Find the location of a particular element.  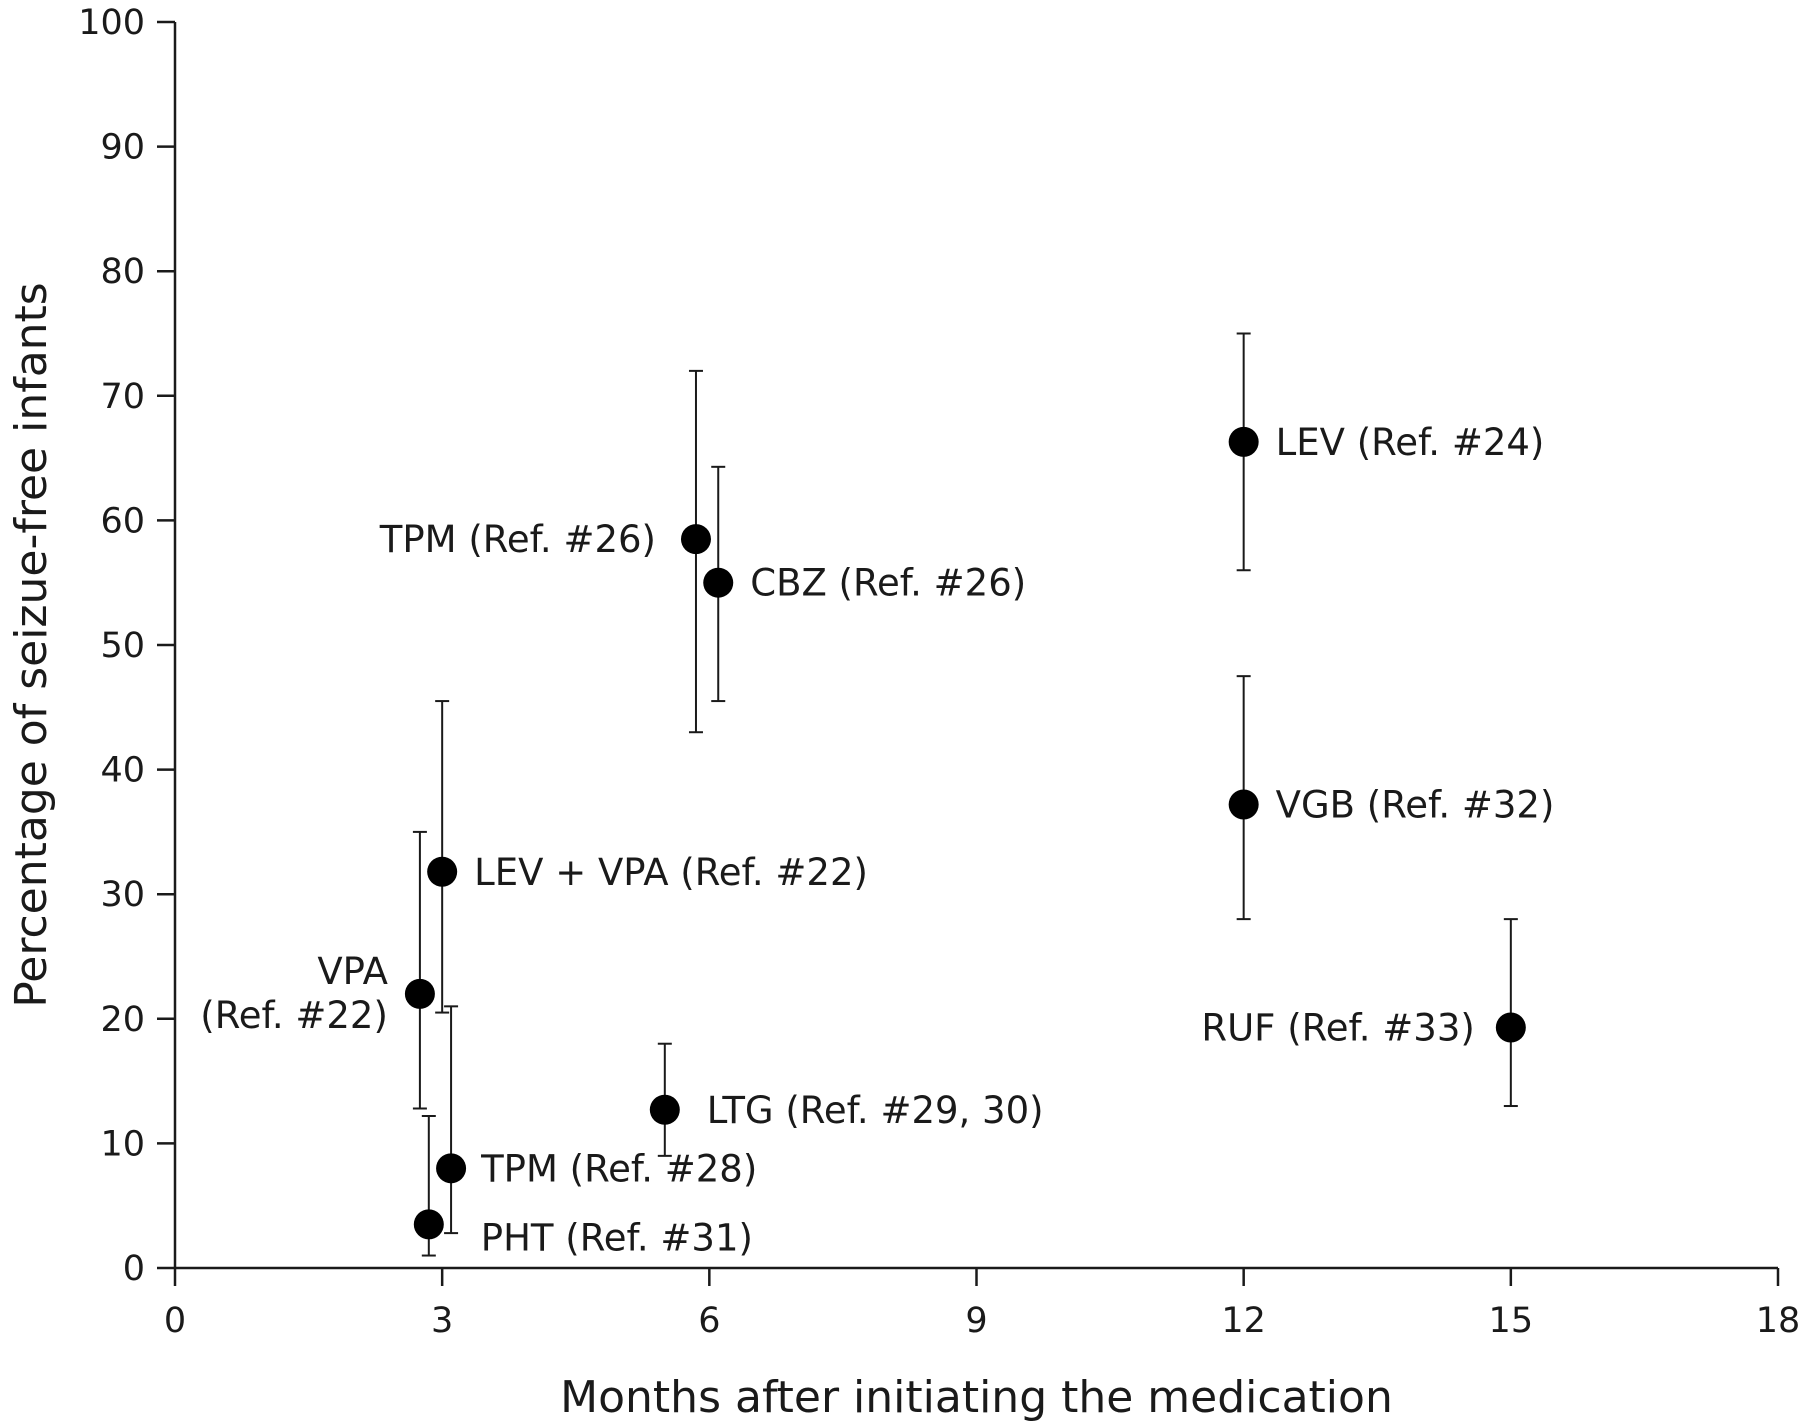

data-point: TPM (Ref. #26) is located at coordinates (545, 551).